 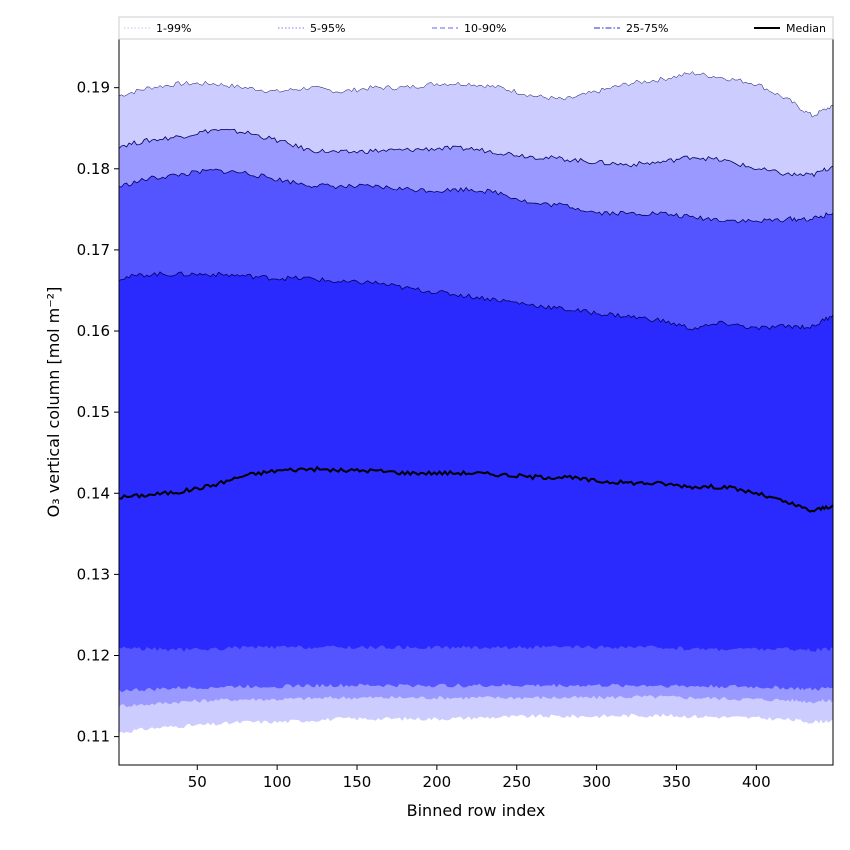 What do you see at coordinates (357, 782) in the screenshot?
I see `x-tick-label: 150` at bounding box center [357, 782].